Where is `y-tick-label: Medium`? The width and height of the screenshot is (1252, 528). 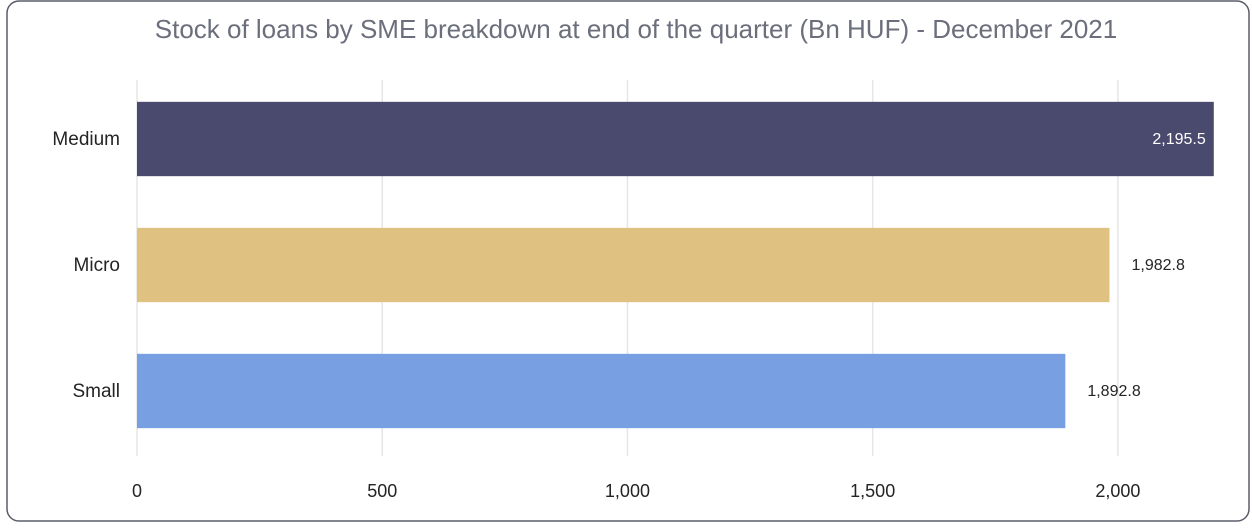
y-tick-label: Medium is located at coordinates (86, 139).